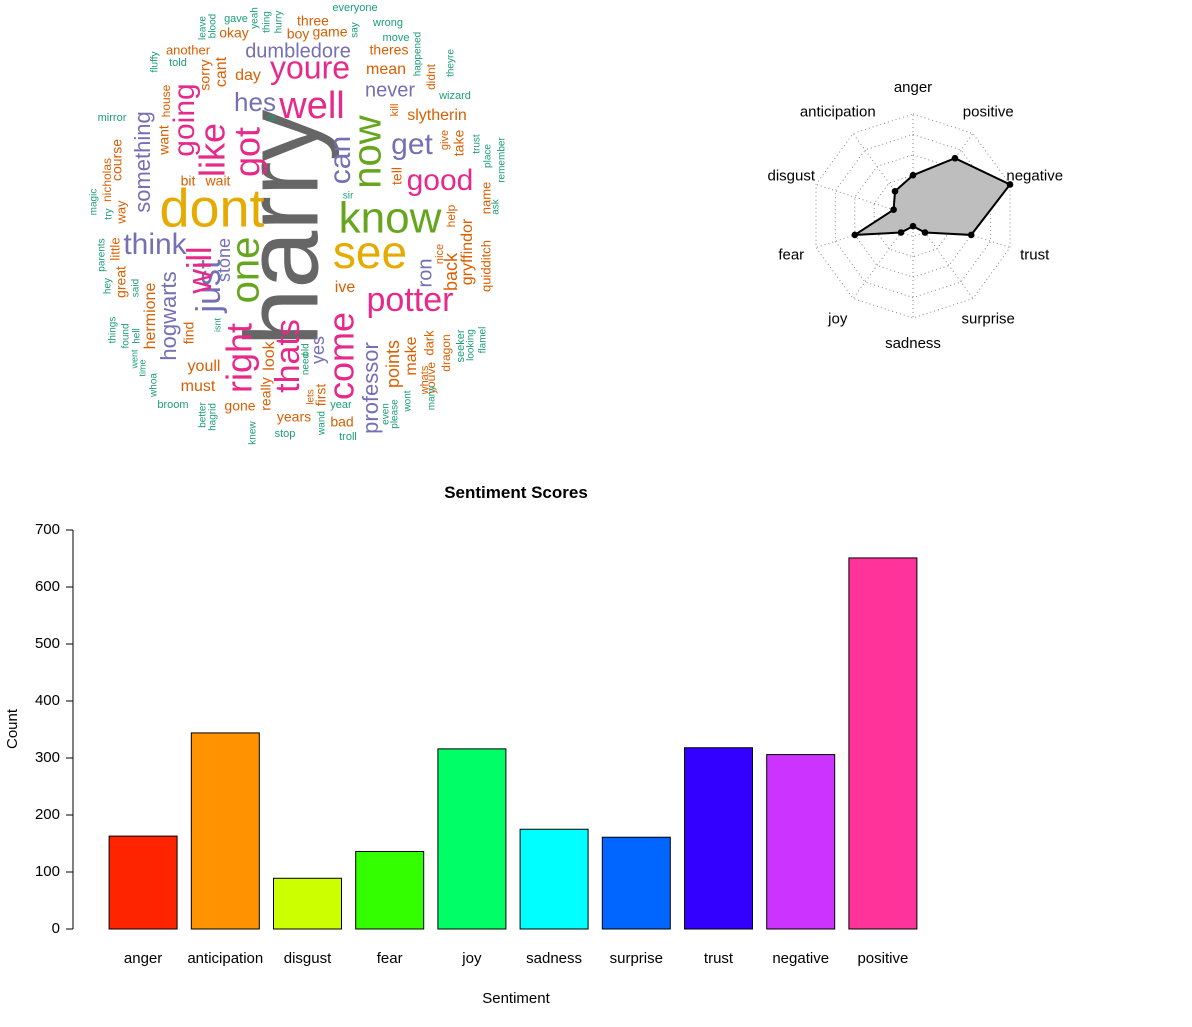 The height and width of the screenshot is (1027, 1192). Describe the element at coordinates (636, 958) in the screenshot. I see `x-tick-label: surprise` at that location.